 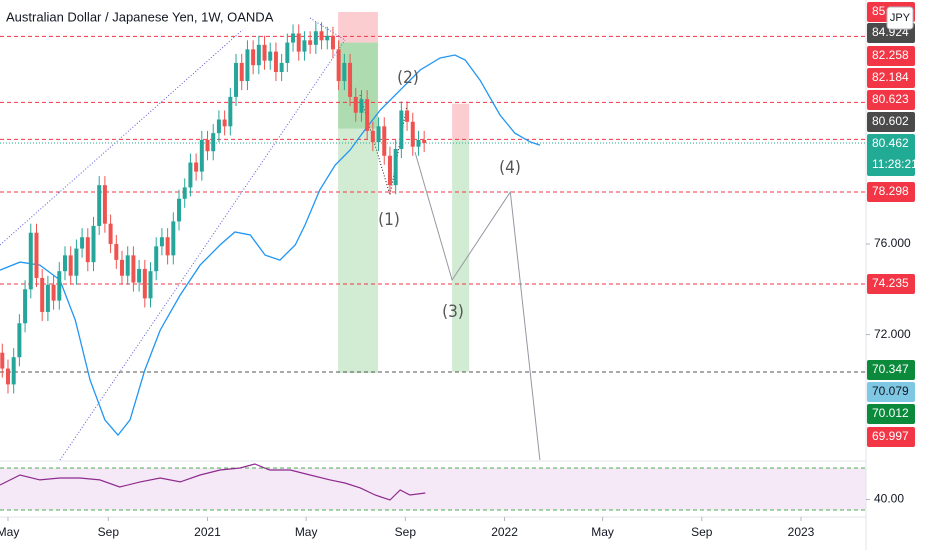 I want to click on x-tick-label: 2021, so click(x=207, y=532).